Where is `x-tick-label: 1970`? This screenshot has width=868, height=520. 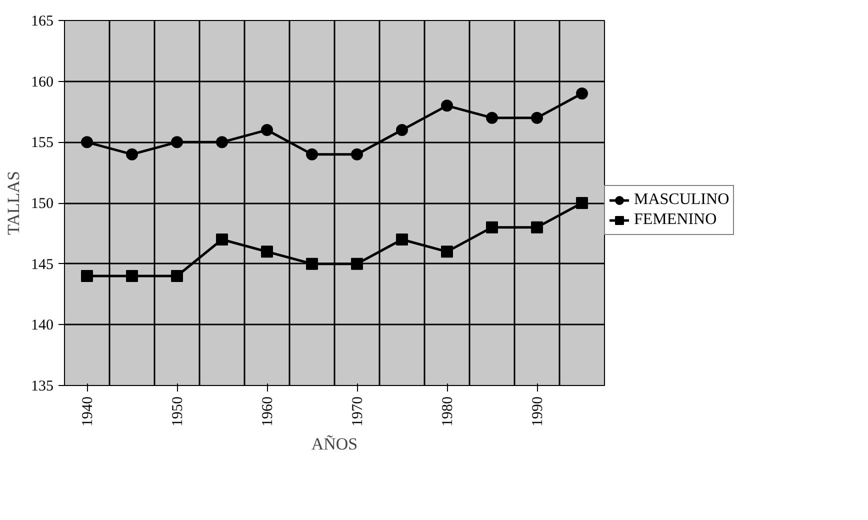
x-tick-label: 1970 is located at coordinates (358, 411).